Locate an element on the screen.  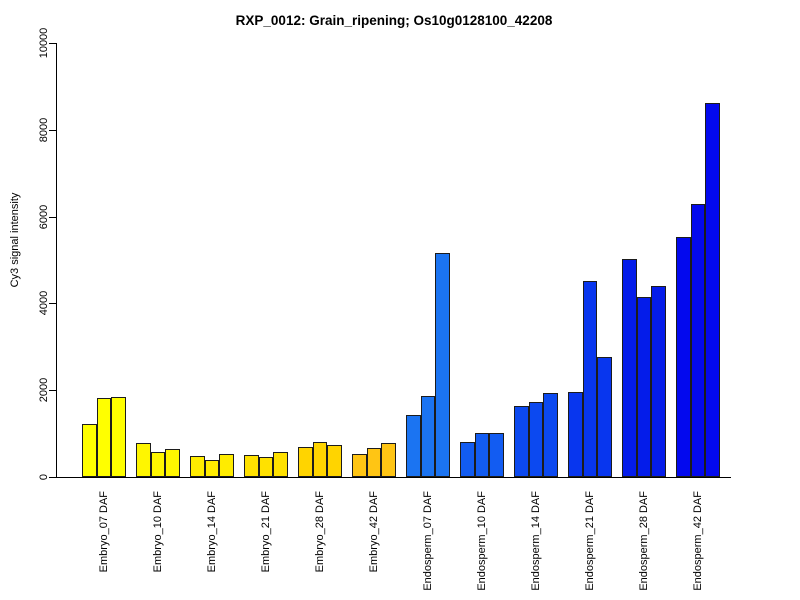
x-group-label: Embryo_07 DAF is located at coordinates (103, 532).